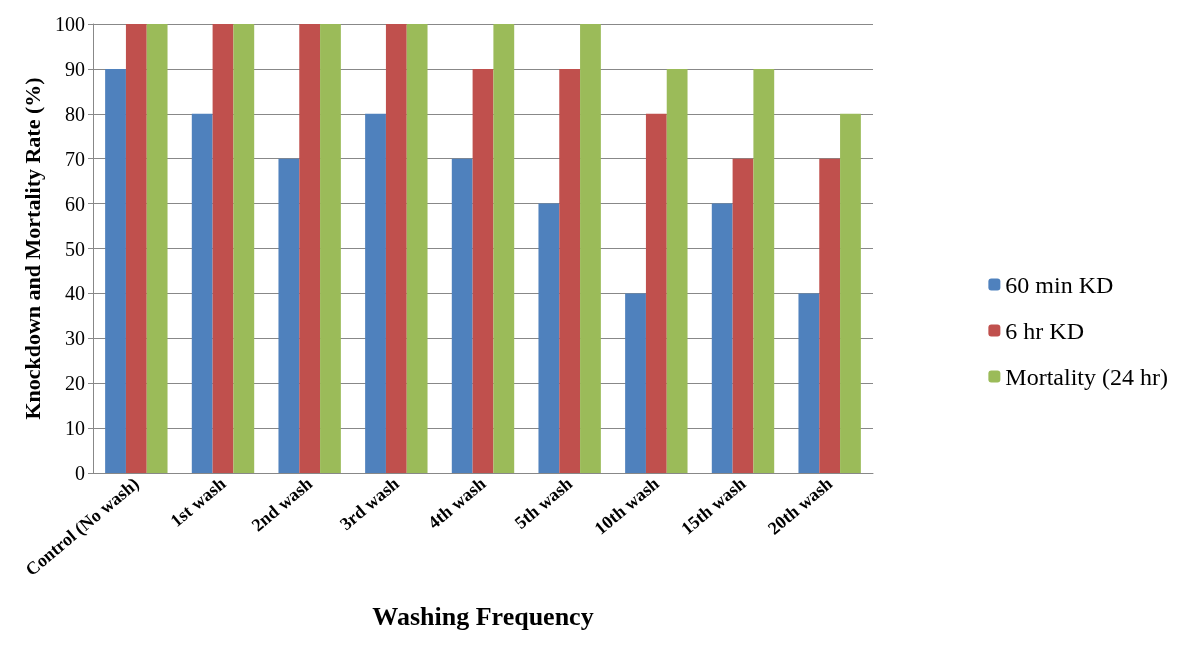 The height and width of the screenshot is (665, 1189). Describe the element at coordinates (75, 68) in the screenshot. I see `y-tick-label: 90` at that location.